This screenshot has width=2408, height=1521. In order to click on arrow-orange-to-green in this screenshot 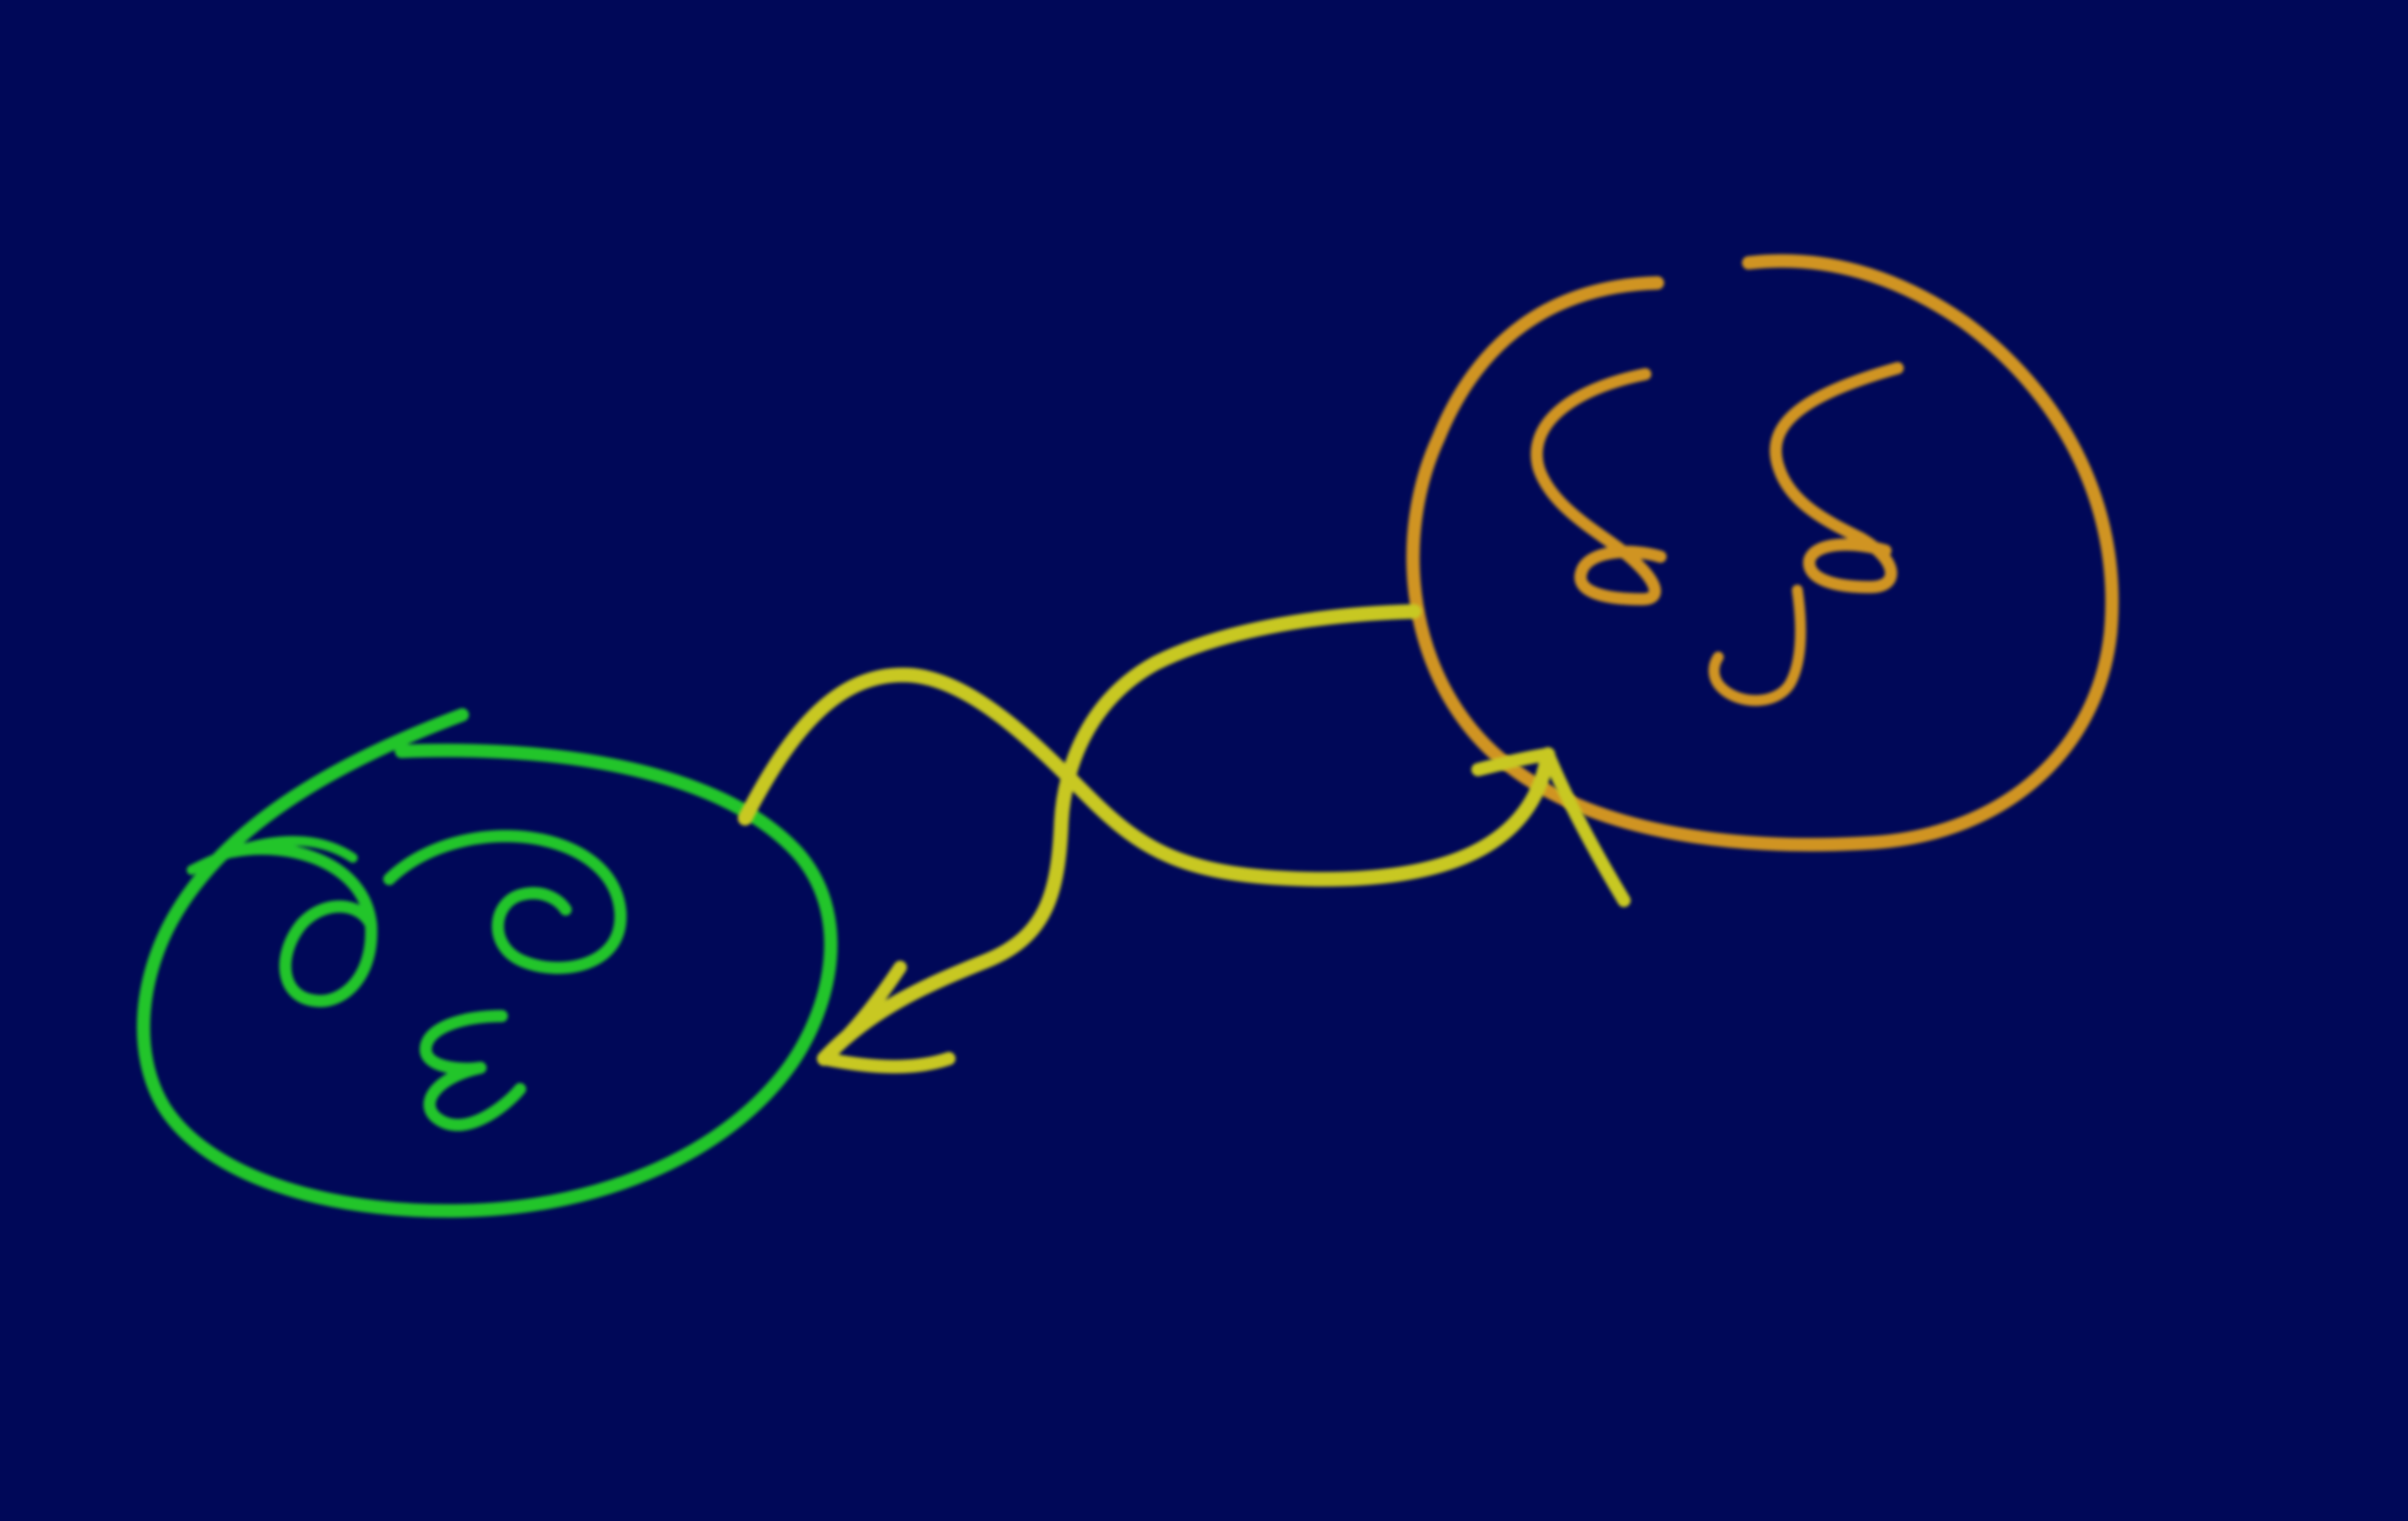, I will do `click(1119, 835)`.